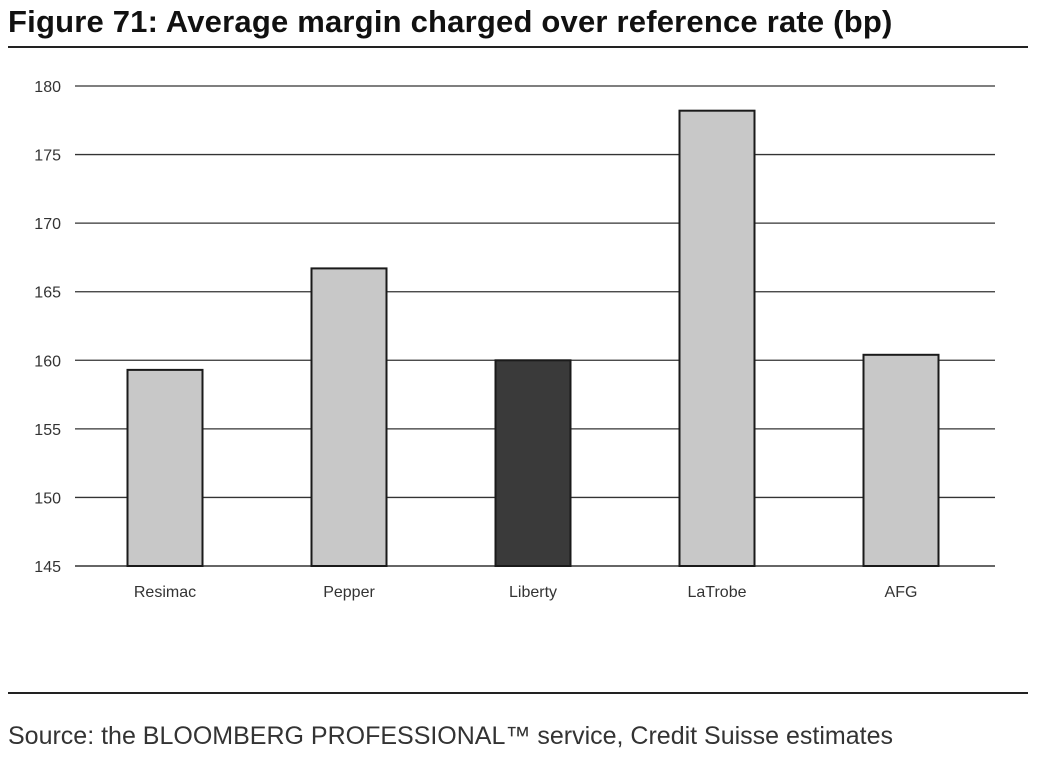 This screenshot has width=1043, height=763. What do you see at coordinates (47, 224) in the screenshot?
I see `y-tick-label: 170` at bounding box center [47, 224].